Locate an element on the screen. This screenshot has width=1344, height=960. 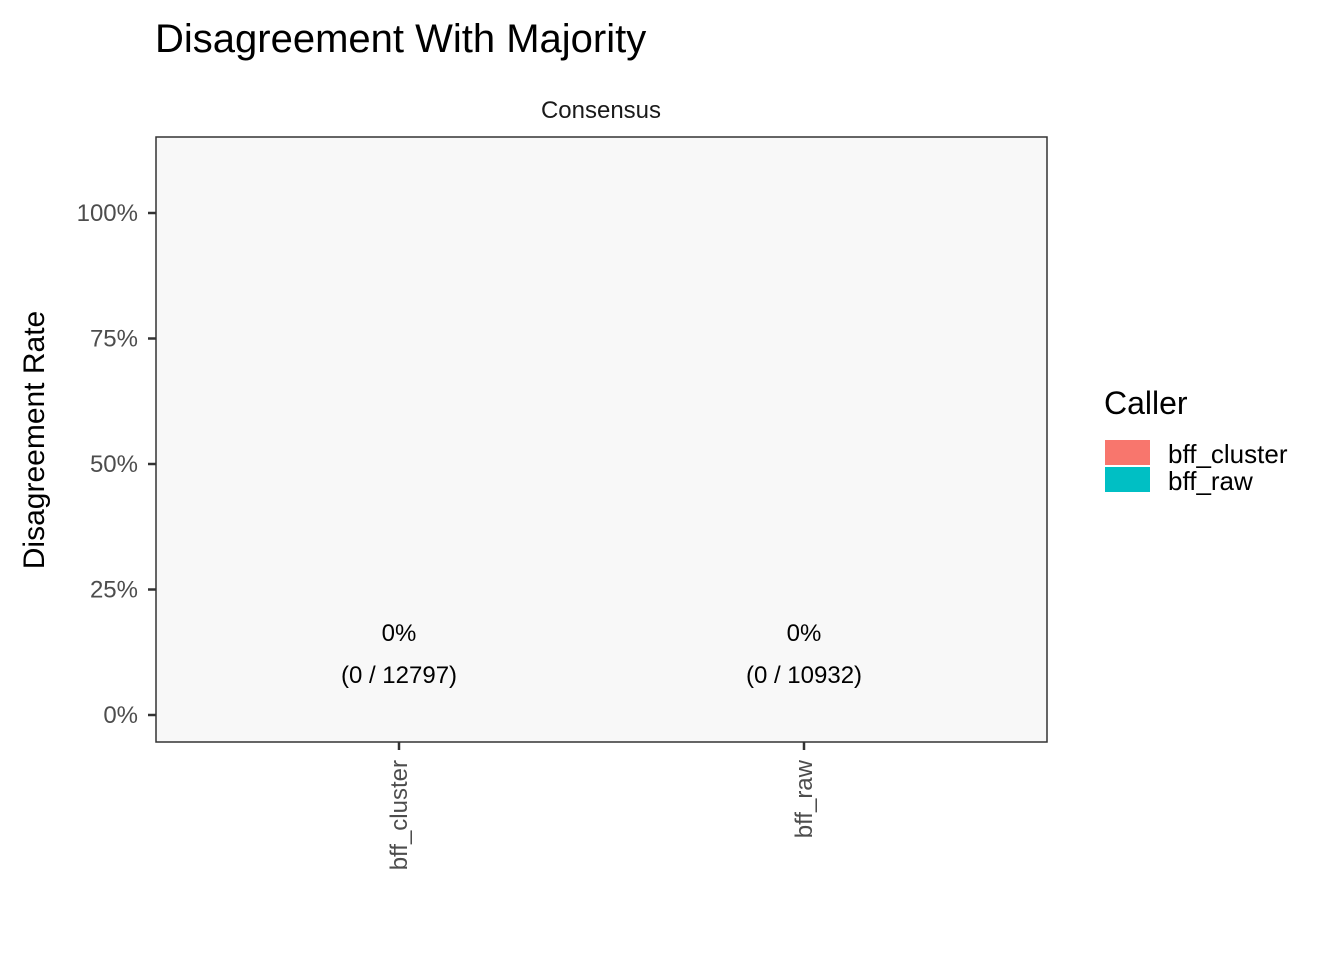
y-tick-label: 0% is located at coordinates (120, 715).